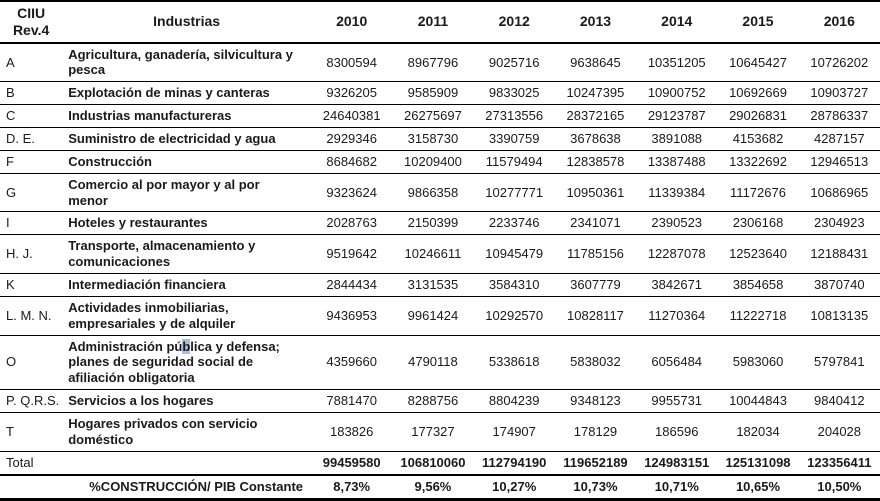  What do you see at coordinates (595, 223) in the screenshot?
I see `value-cell: 2341071` at bounding box center [595, 223].